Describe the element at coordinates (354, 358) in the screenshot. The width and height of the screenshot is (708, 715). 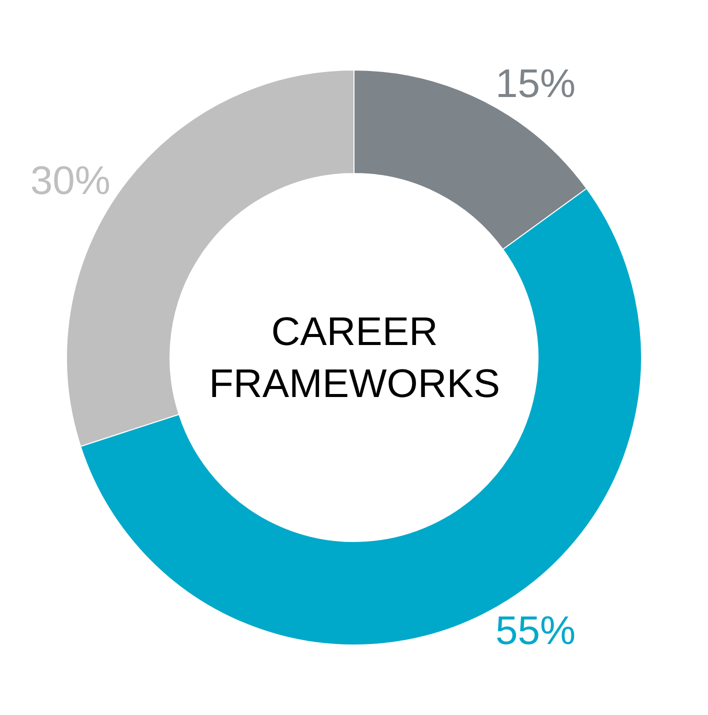
I see `text: CAREER FRAMEWORKS` at that location.